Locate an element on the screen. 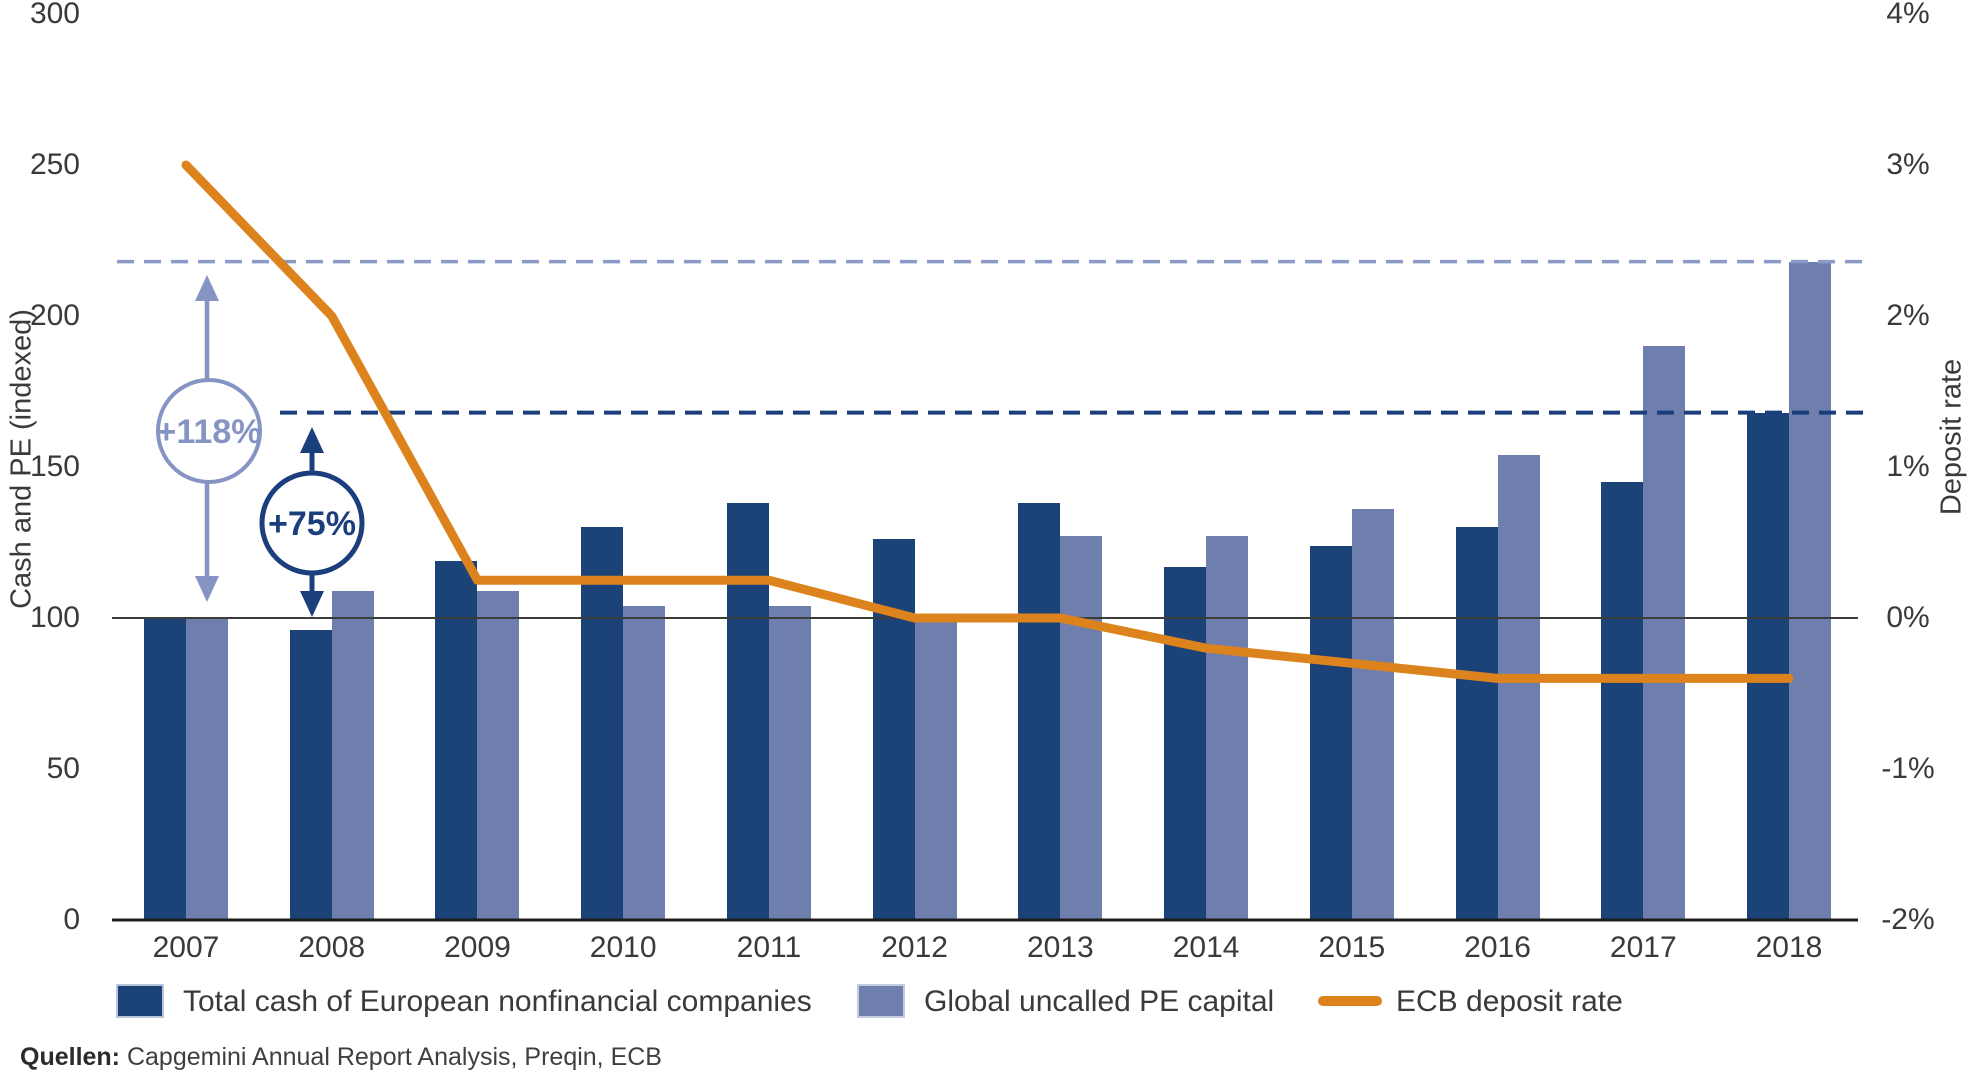 This screenshot has width=1975, height=1079. bar-total-cash-2008 is located at coordinates (310, 775).